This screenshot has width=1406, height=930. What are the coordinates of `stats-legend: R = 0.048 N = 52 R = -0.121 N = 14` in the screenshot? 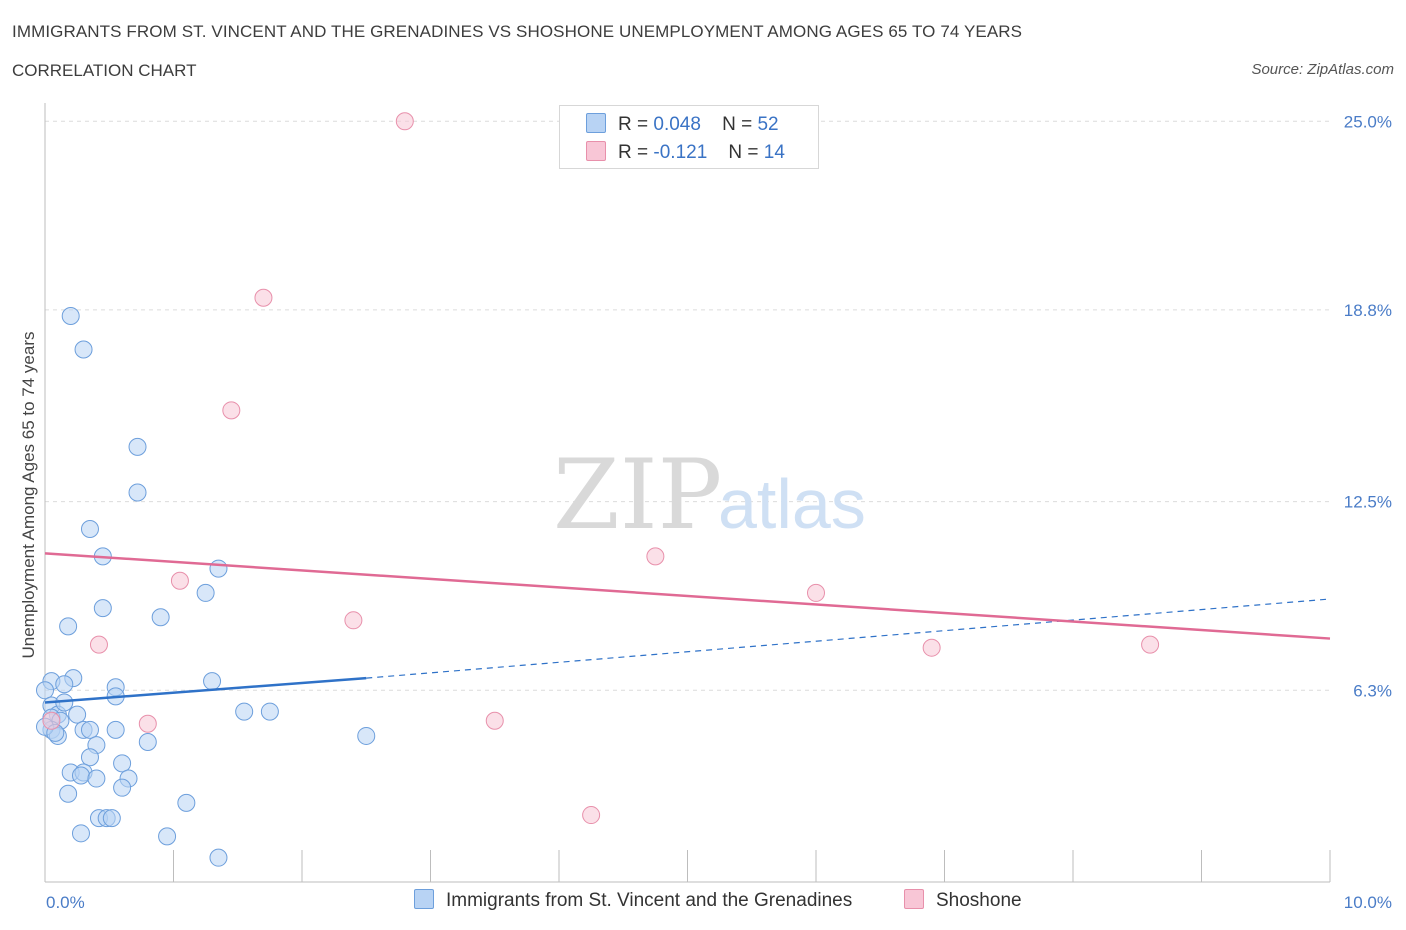 It's located at (689, 137).